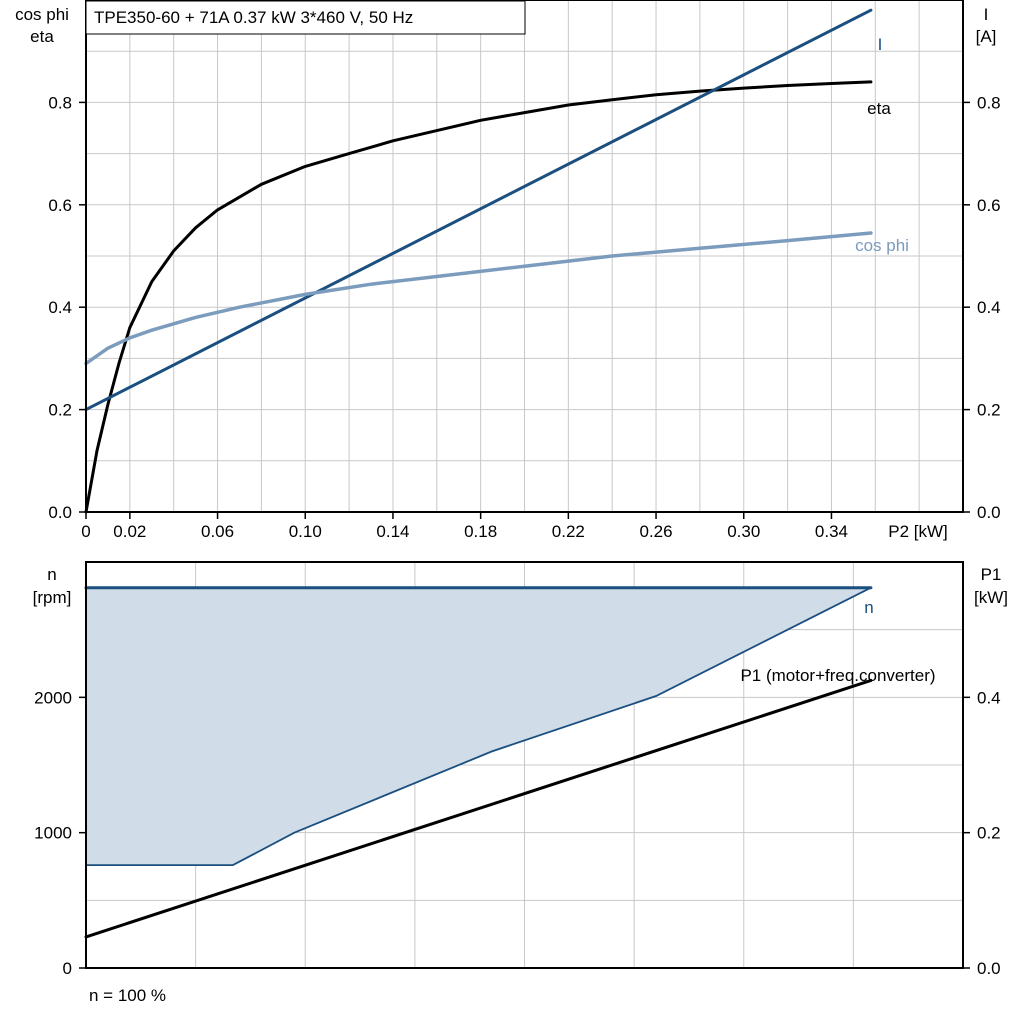 This screenshot has width=1024, height=1024. I want to click on y-tick-label-left: 0.6, so click(60, 205).